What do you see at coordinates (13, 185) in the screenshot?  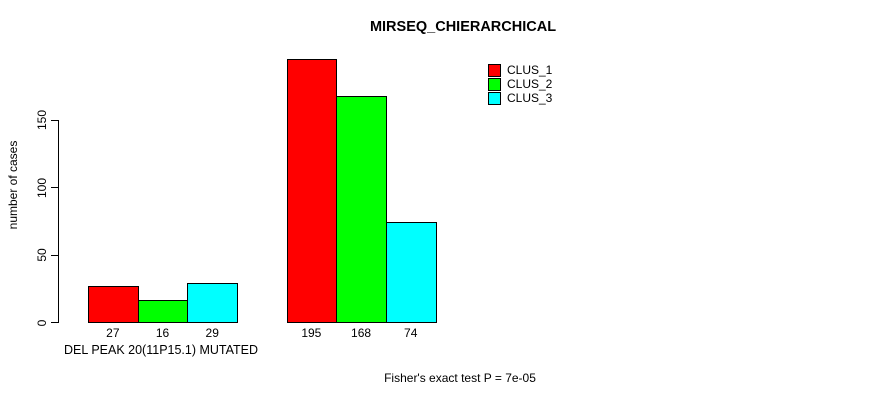 I see `y-axis-label: number of cases` at bounding box center [13, 185].